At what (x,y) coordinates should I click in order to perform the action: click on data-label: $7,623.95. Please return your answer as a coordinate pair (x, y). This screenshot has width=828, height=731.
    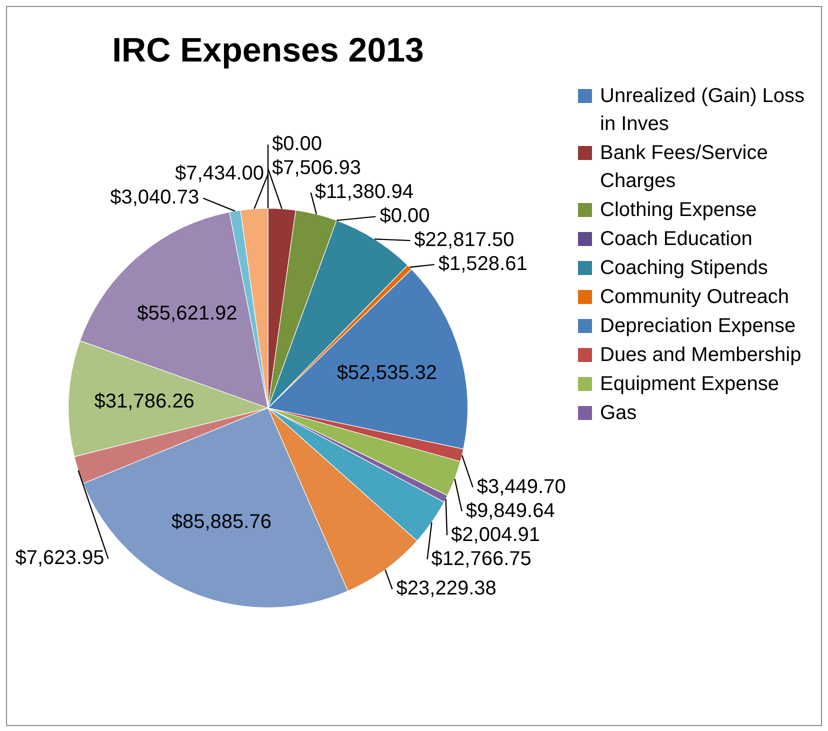
    Looking at the image, I should click on (59, 558).